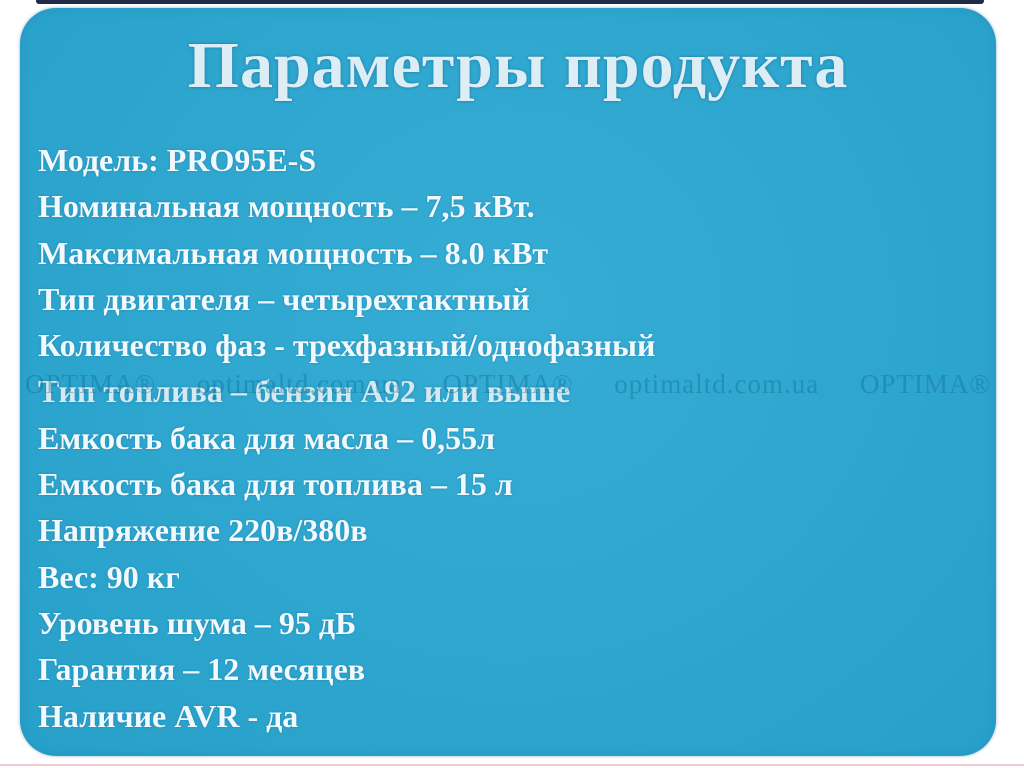 This screenshot has height=768, width=1024. I want to click on bottom-edge-line, so click(512, 765).